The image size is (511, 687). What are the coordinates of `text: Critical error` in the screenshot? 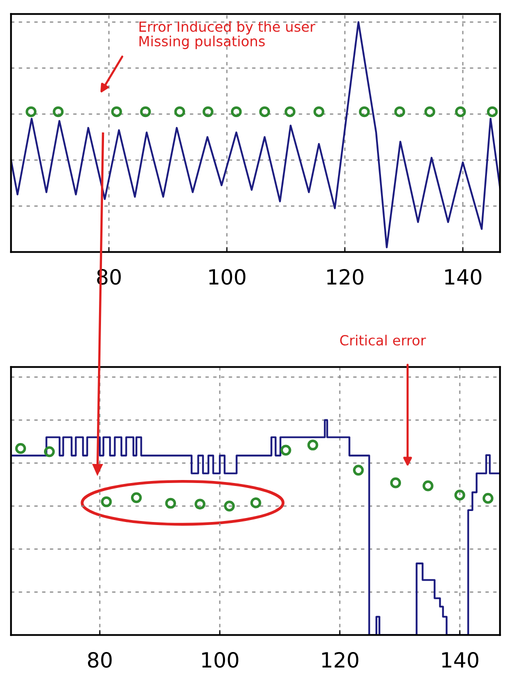 It's located at (383, 340).